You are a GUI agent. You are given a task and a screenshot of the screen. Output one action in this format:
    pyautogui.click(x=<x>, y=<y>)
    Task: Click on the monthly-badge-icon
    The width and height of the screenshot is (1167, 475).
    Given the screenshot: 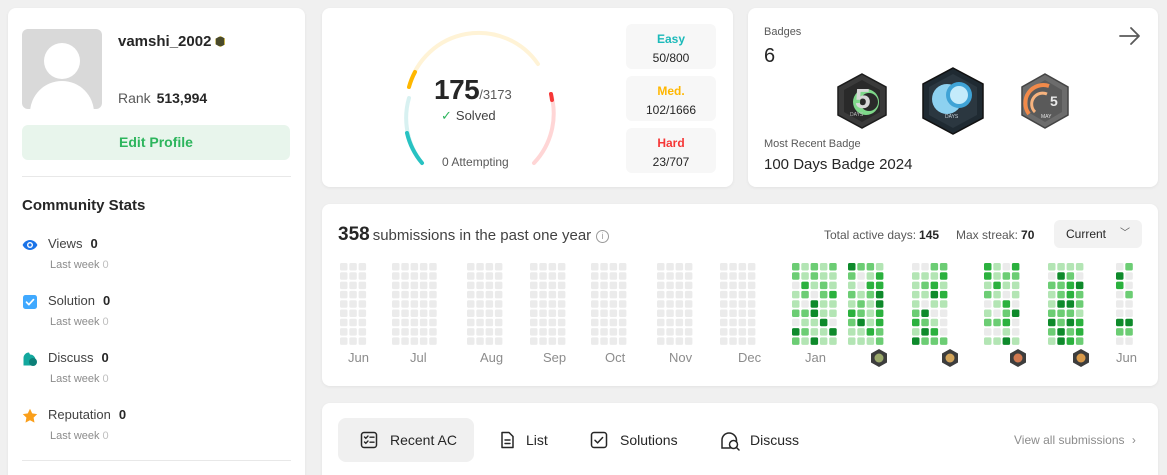 What is the action you would take?
    pyautogui.click(x=1081, y=358)
    